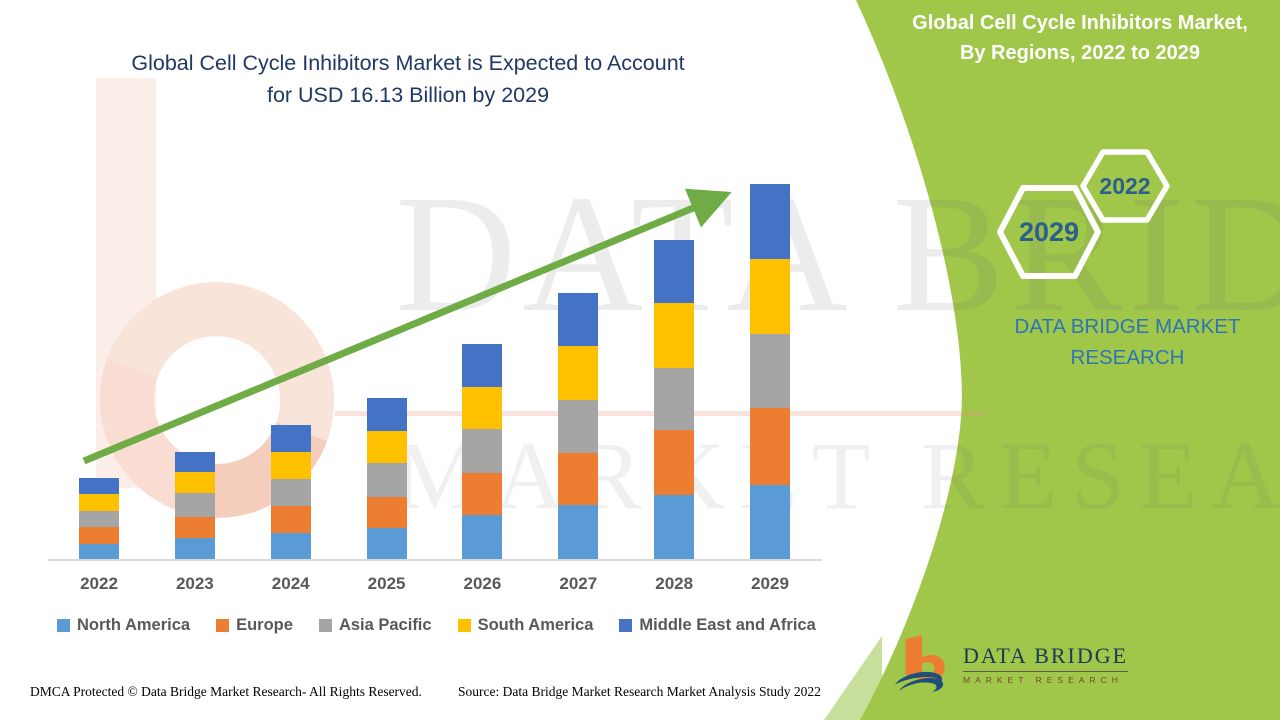  What do you see at coordinates (134, 625) in the screenshot?
I see `legend-label: North America` at bounding box center [134, 625].